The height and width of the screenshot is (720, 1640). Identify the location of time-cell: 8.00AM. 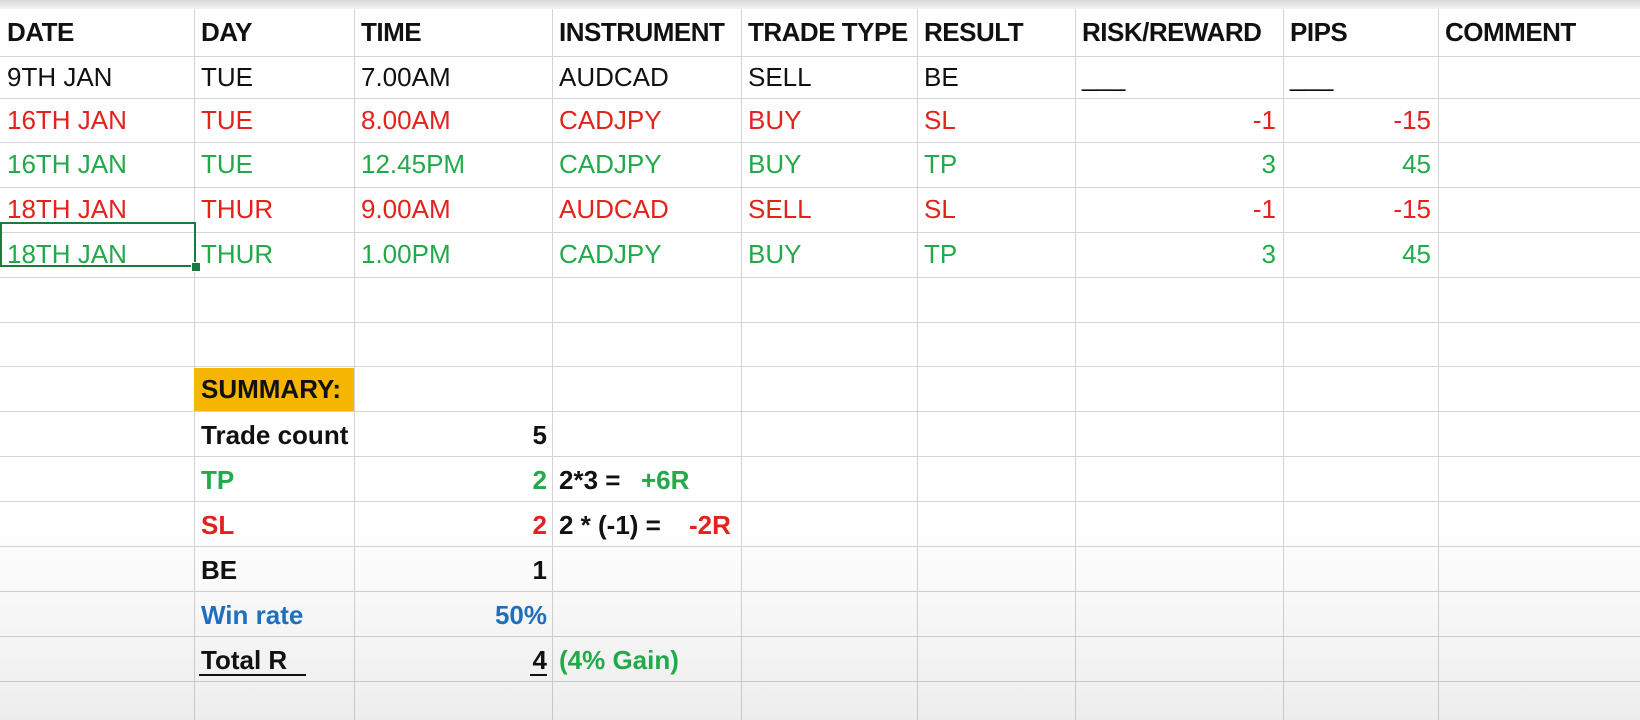
(406, 119).